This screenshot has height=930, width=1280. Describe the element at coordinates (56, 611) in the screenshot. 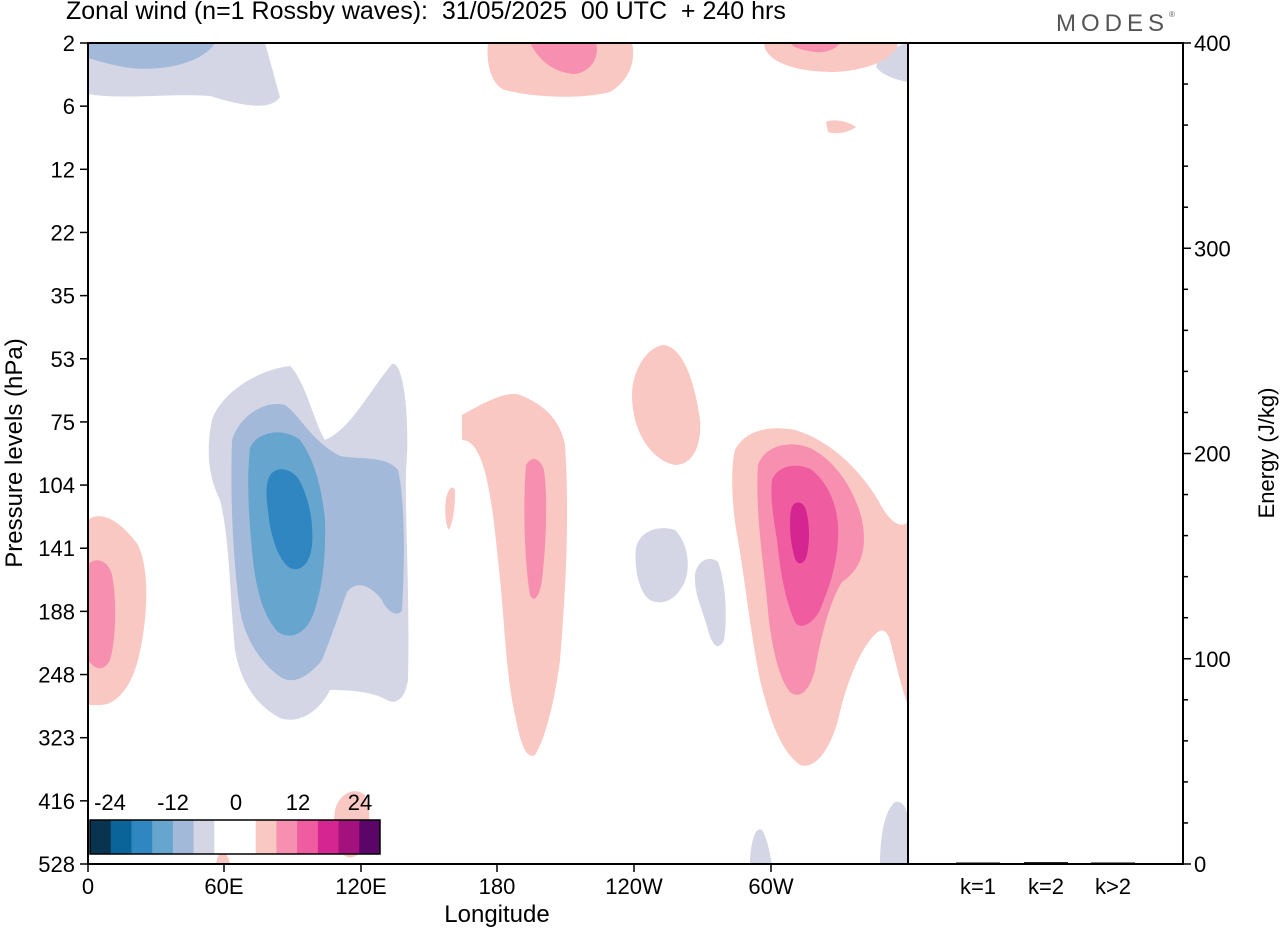

I see `y-tick-label-188: 188` at that location.